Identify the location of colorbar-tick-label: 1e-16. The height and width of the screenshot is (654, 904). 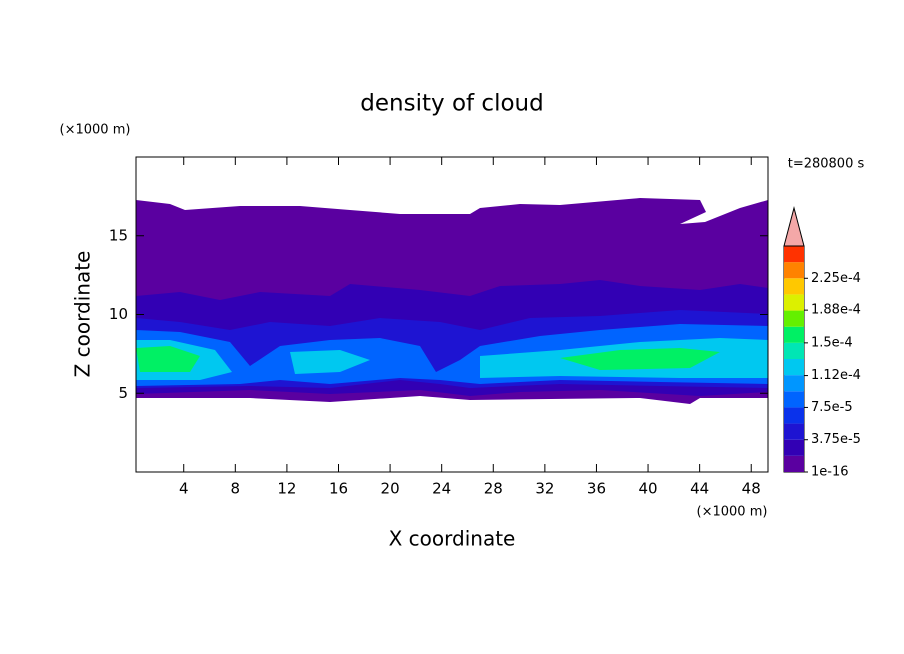
(830, 472).